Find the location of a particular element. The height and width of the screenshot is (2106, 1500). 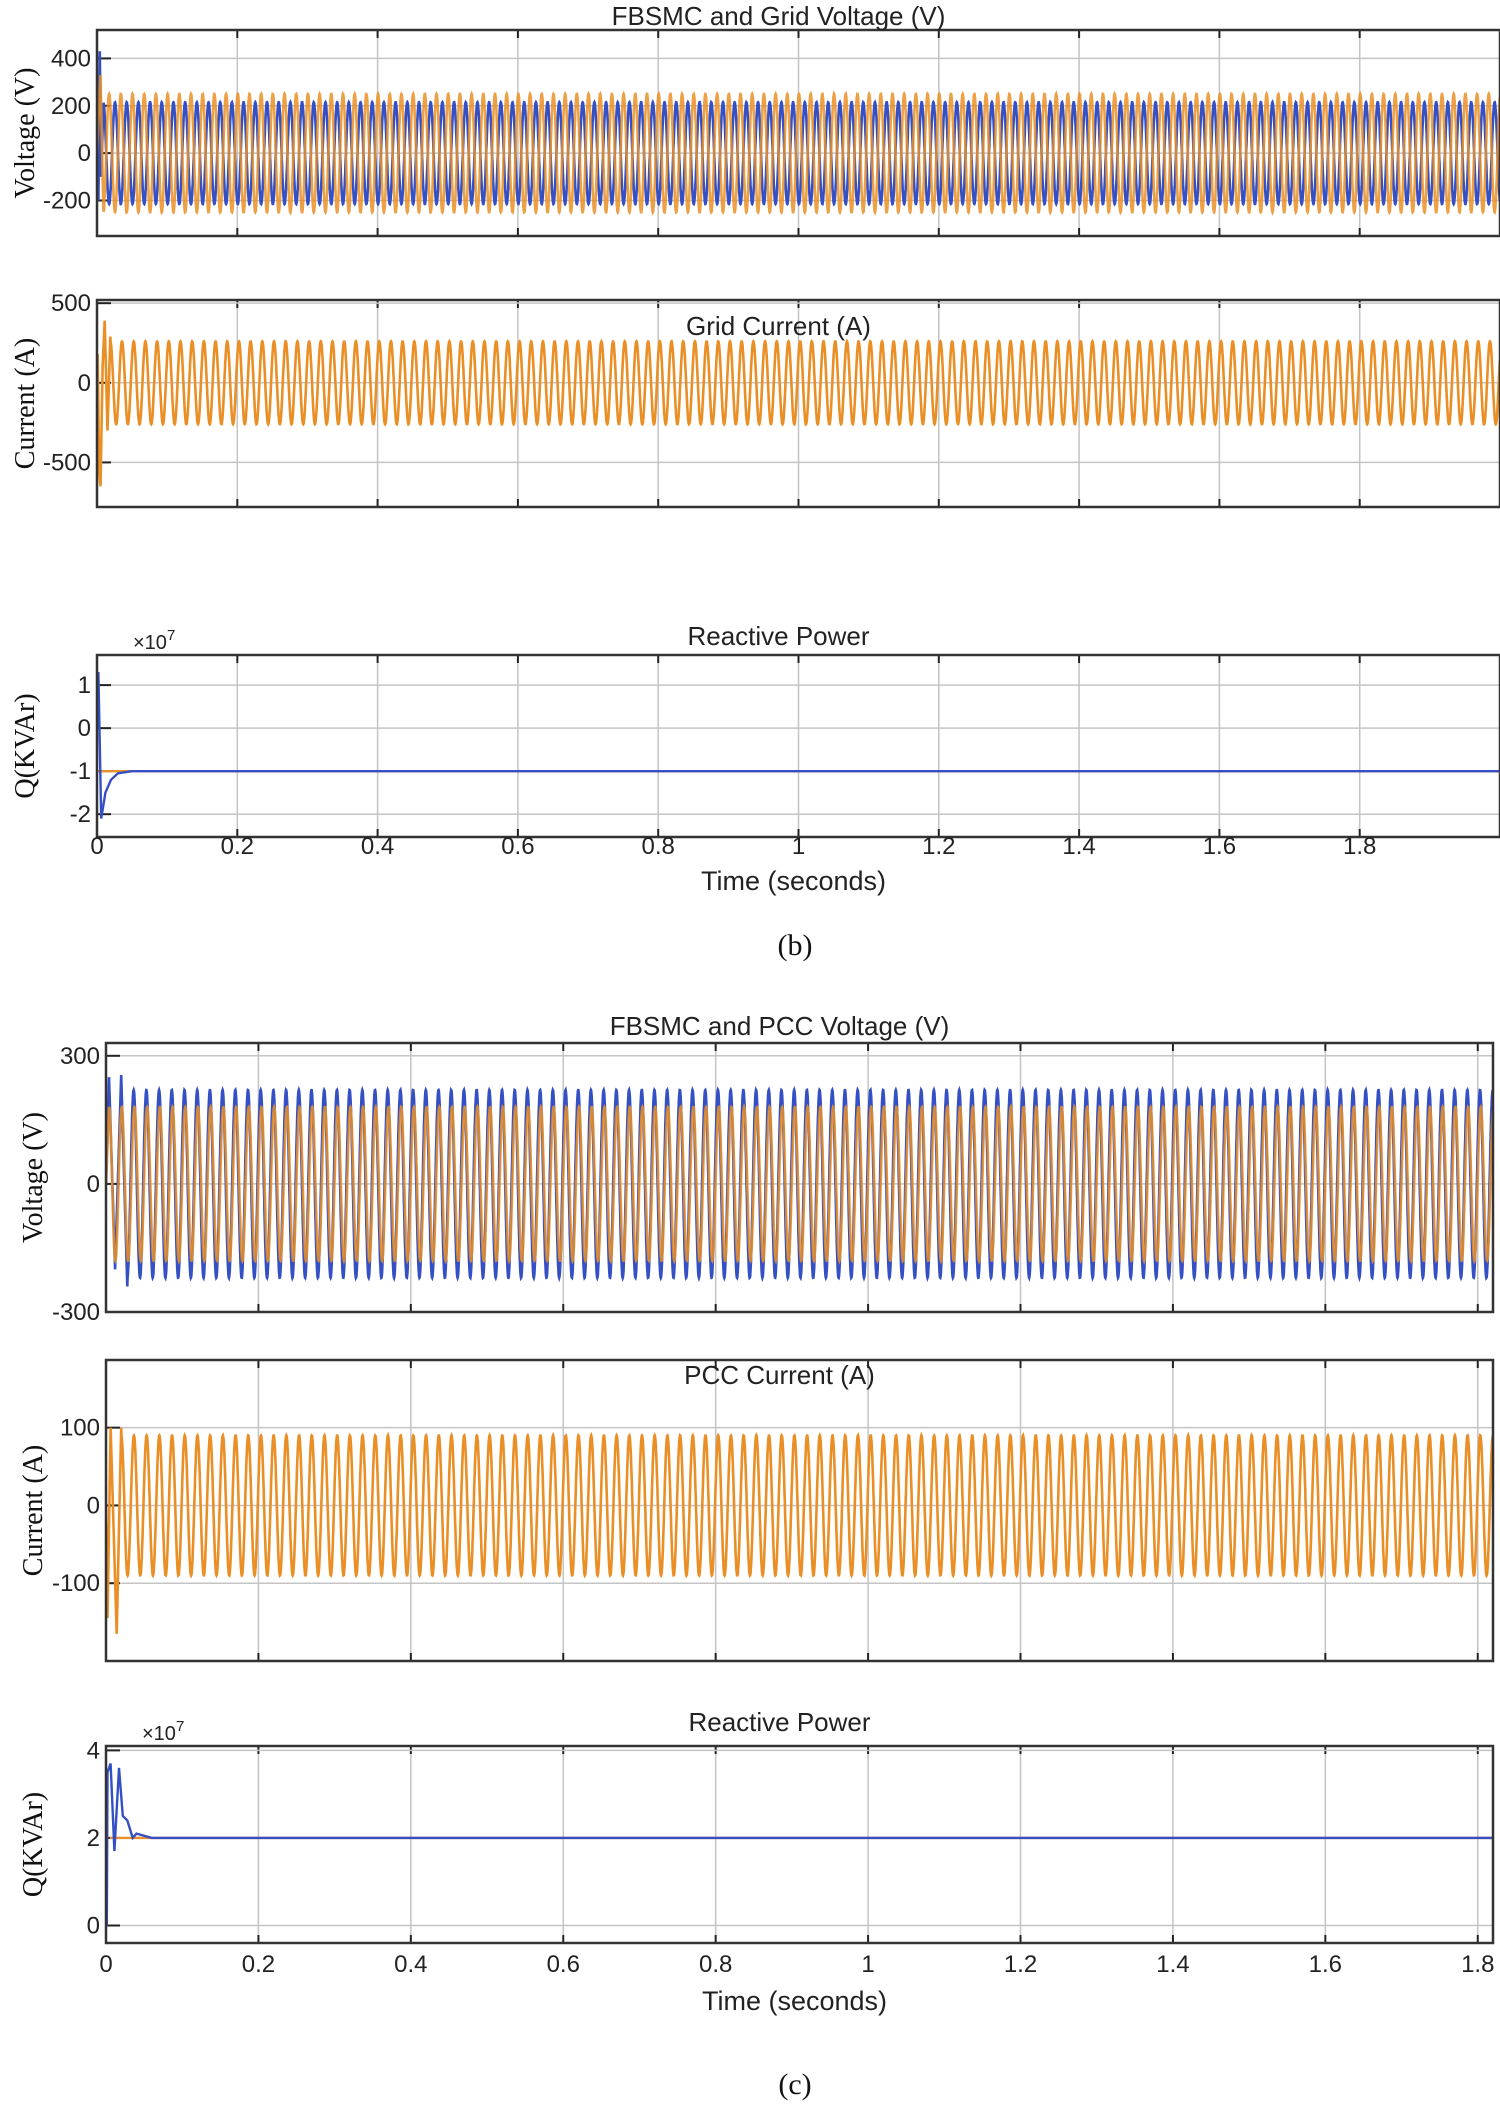

caption-c: (c) is located at coordinates (794, 2084).